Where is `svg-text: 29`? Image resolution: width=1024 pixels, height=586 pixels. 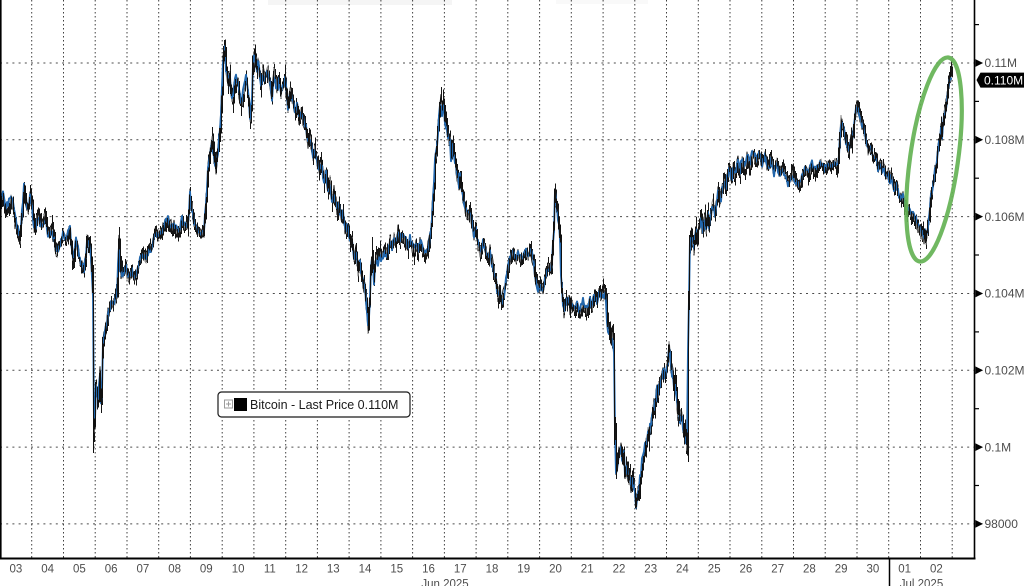 svg-text: 29 is located at coordinates (841, 570).